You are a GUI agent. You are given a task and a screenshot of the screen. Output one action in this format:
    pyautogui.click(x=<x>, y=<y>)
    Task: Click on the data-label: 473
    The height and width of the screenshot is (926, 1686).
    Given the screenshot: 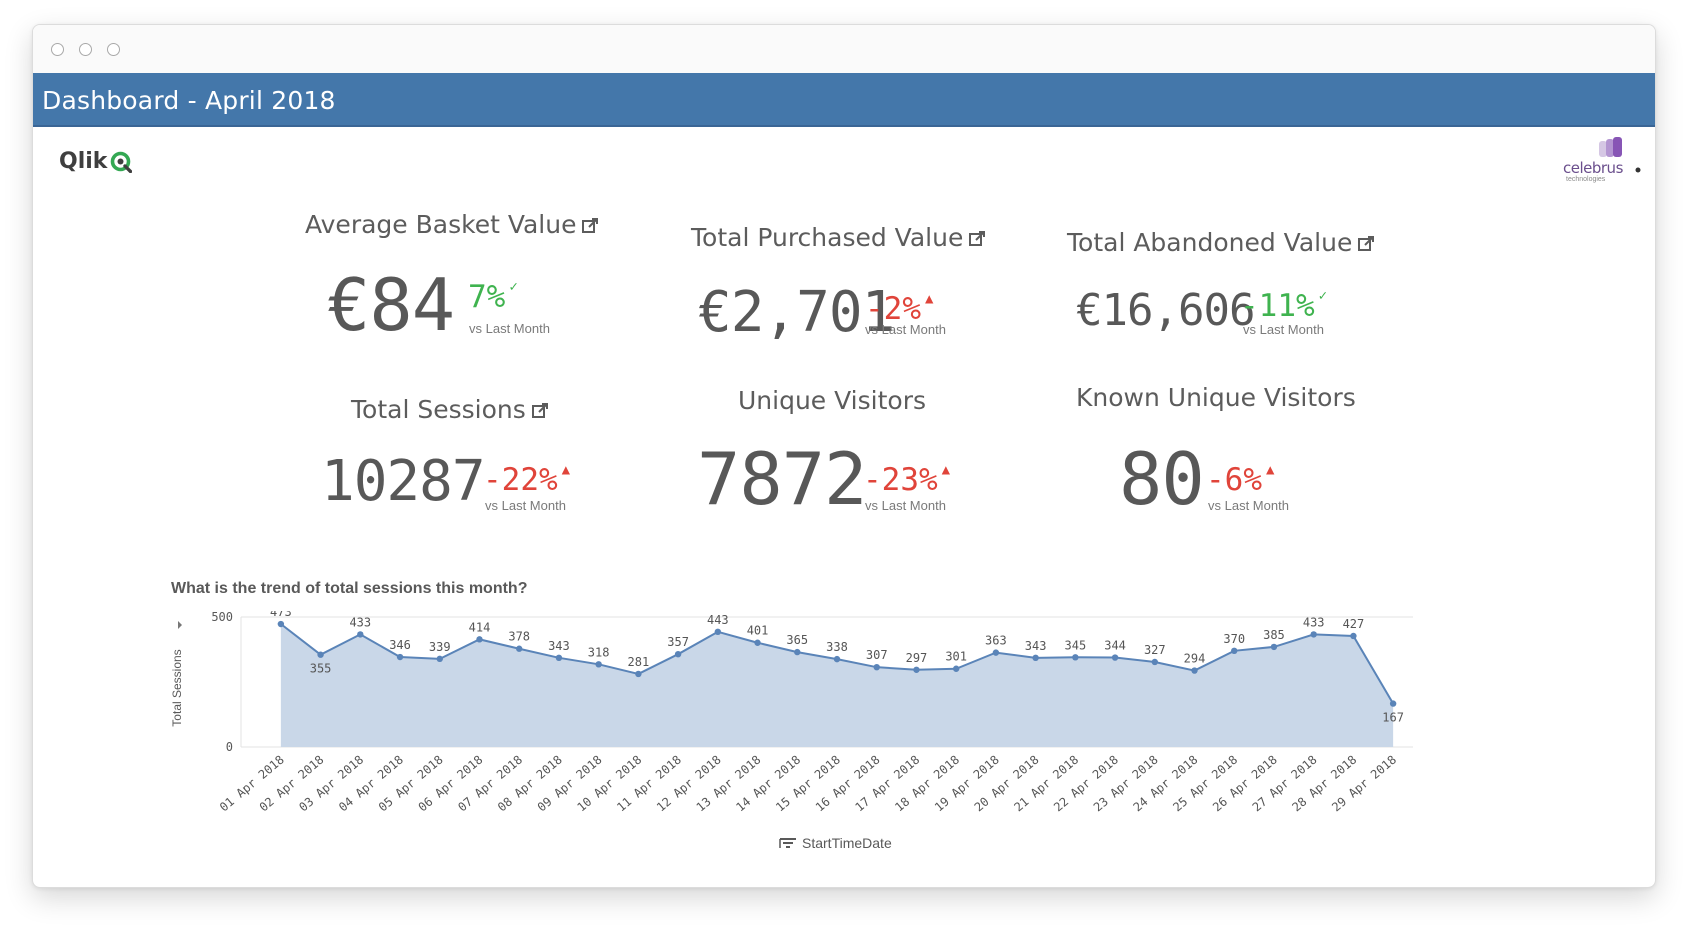 What is the action you would take?
    pyautogui.click(x=281, y=615)
    